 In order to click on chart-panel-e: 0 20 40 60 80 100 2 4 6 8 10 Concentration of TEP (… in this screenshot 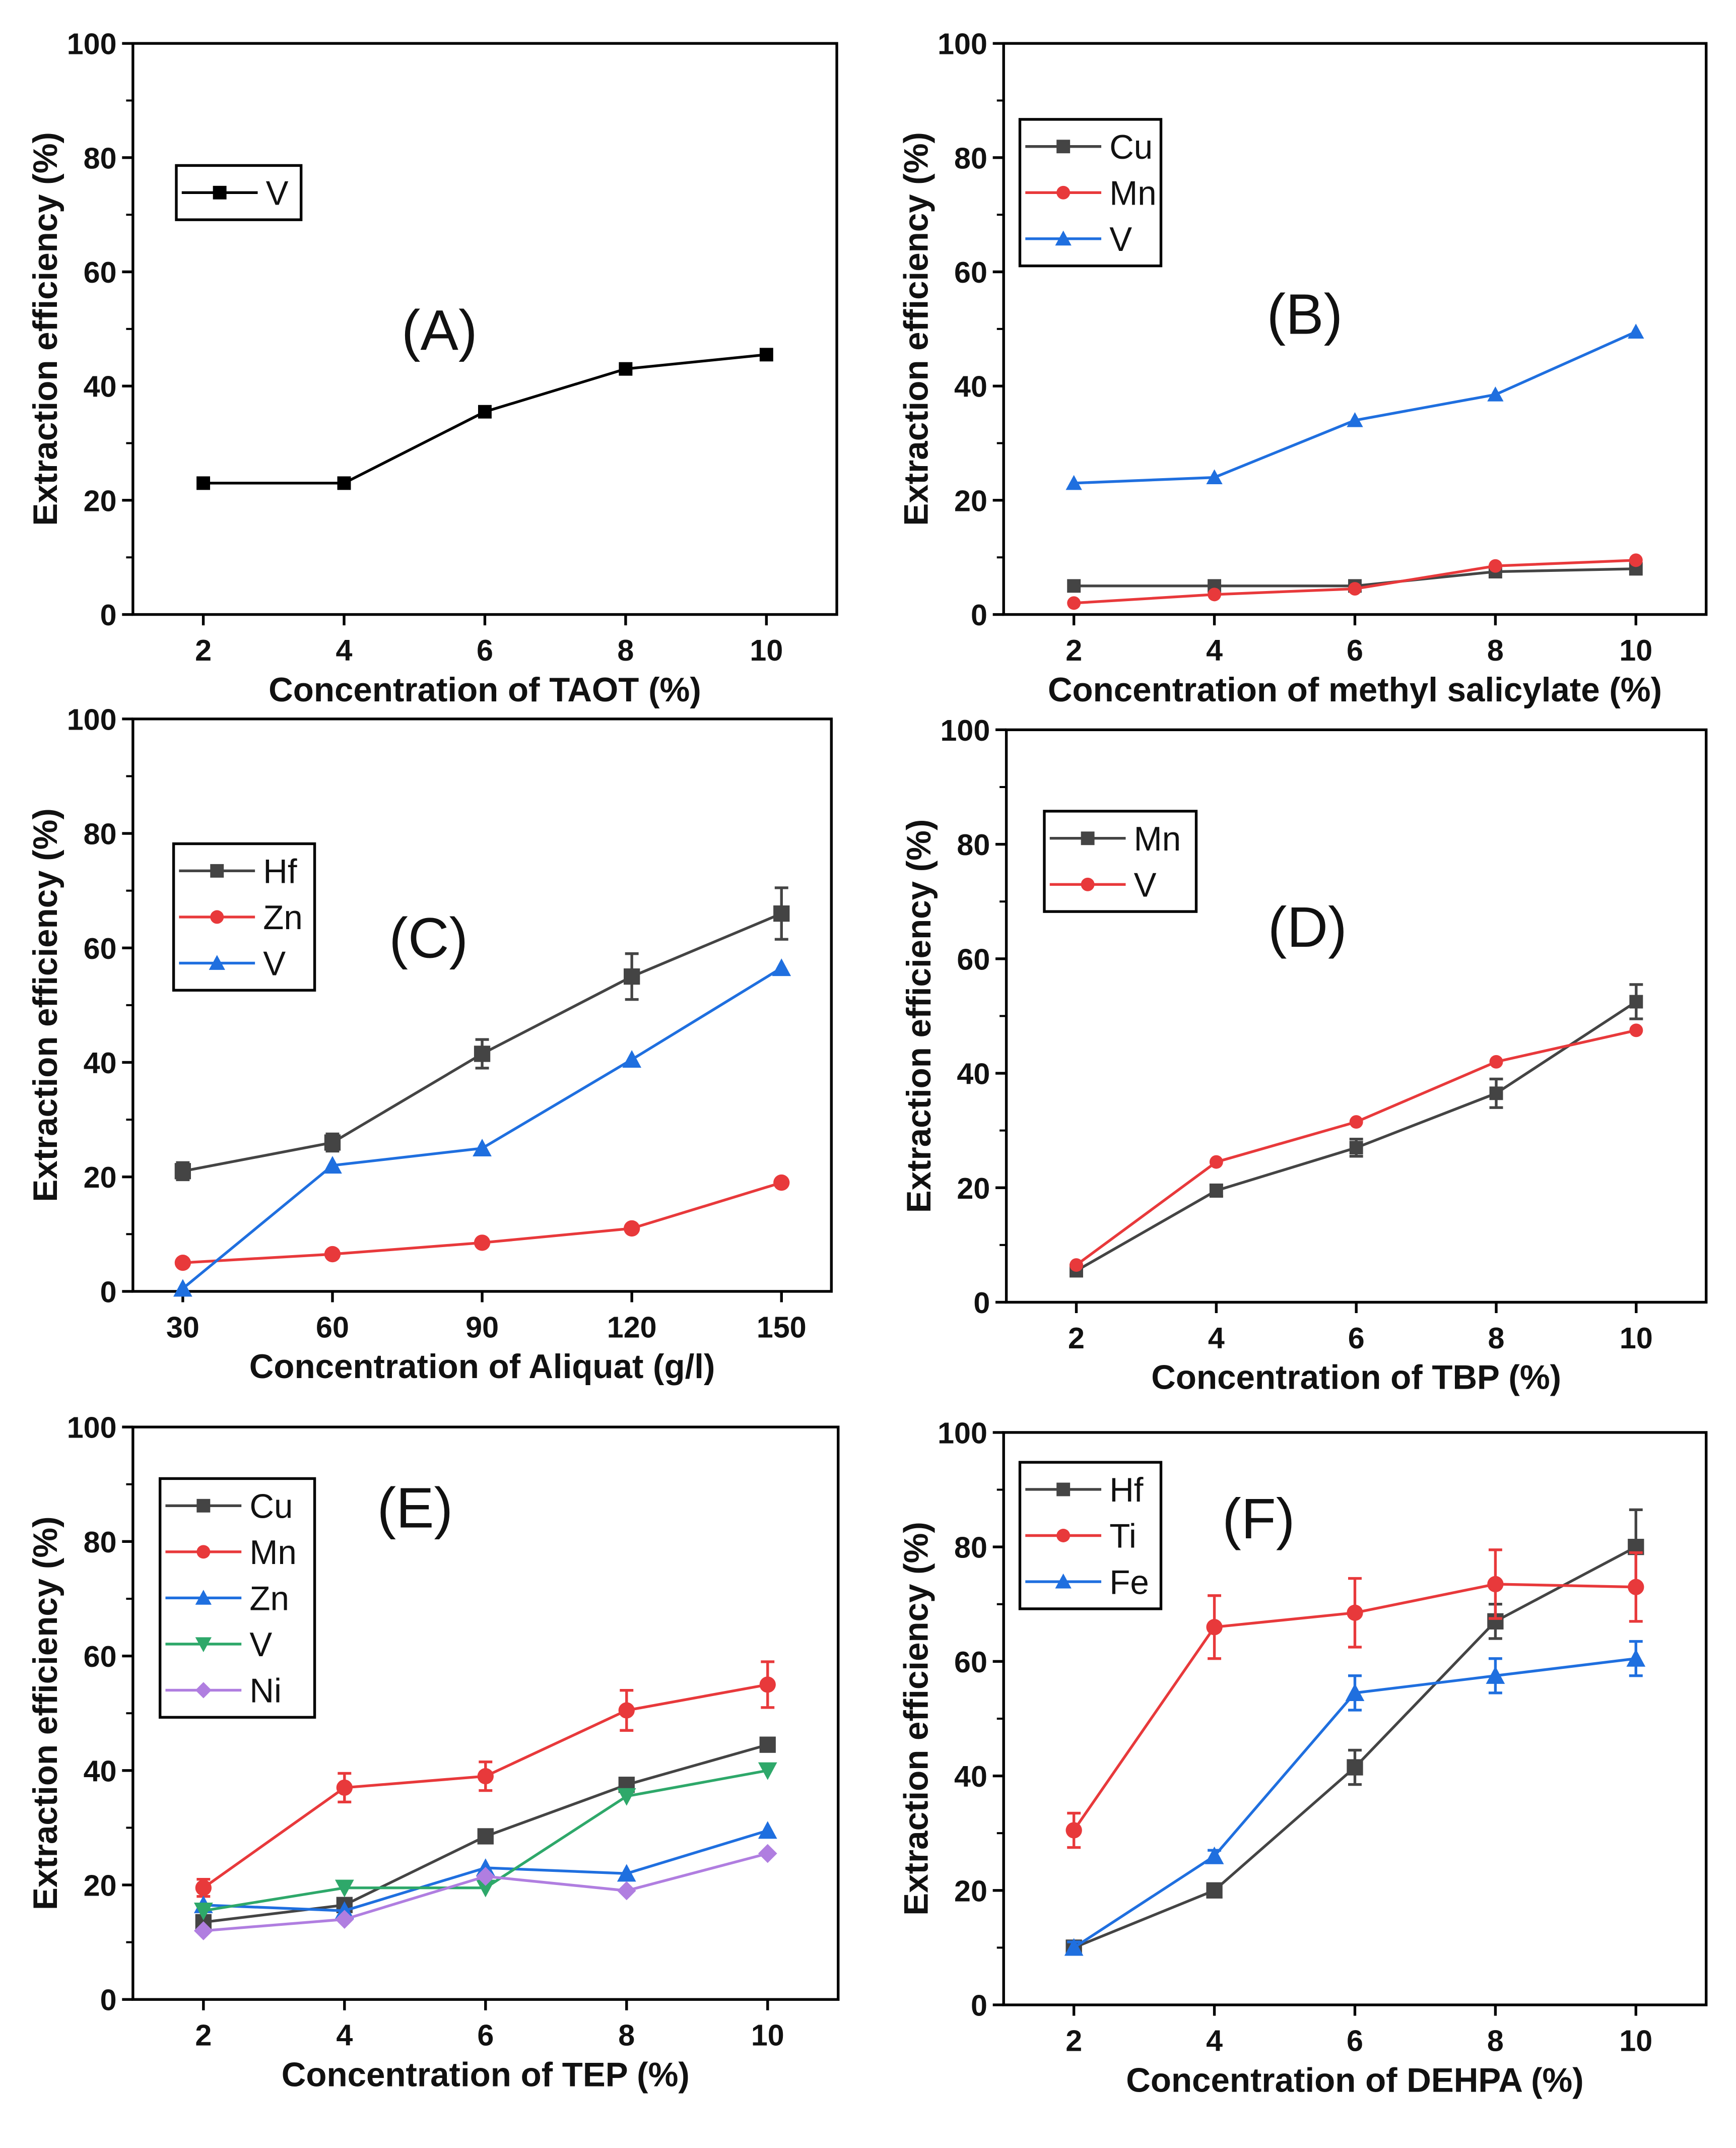, I will do `click(433, 1753)`.